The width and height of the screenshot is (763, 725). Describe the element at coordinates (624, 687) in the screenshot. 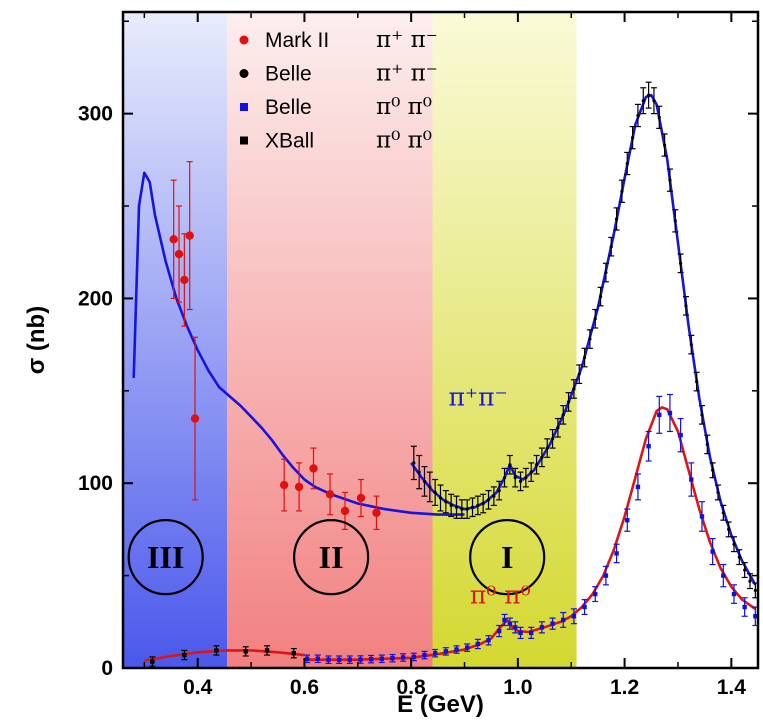

I see `x-tick-label: 1.2` at that location.